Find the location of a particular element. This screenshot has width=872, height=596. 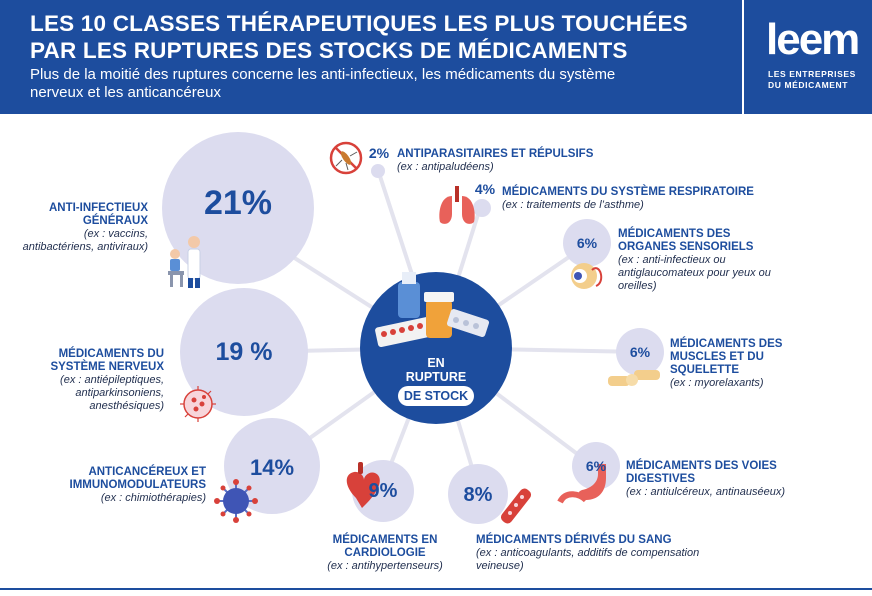

pct-antiparasitaires: 2% is located at coordinates (379, 153).